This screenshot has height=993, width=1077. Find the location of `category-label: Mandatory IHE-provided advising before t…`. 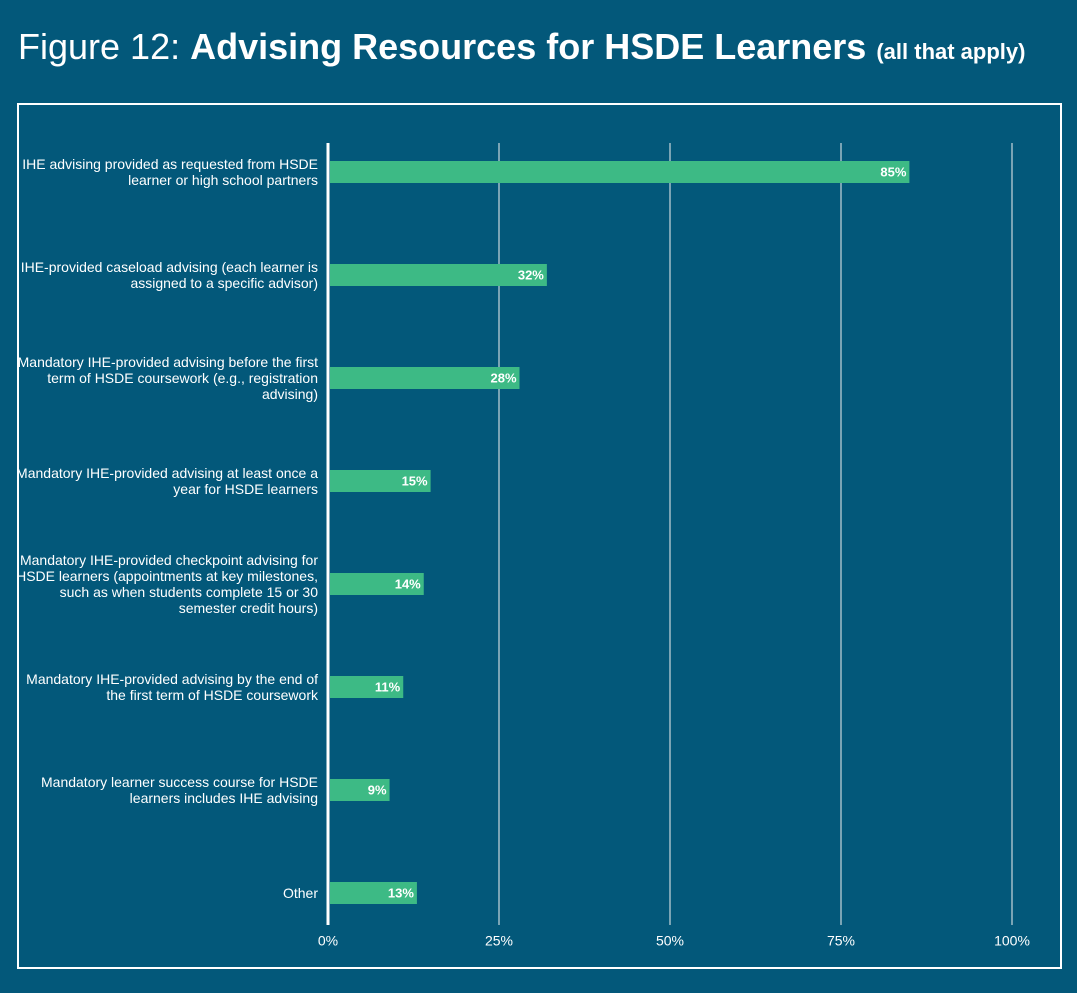

category-label: Mandatory IHE-provided advising before t… is located at coordinates (167, 378).